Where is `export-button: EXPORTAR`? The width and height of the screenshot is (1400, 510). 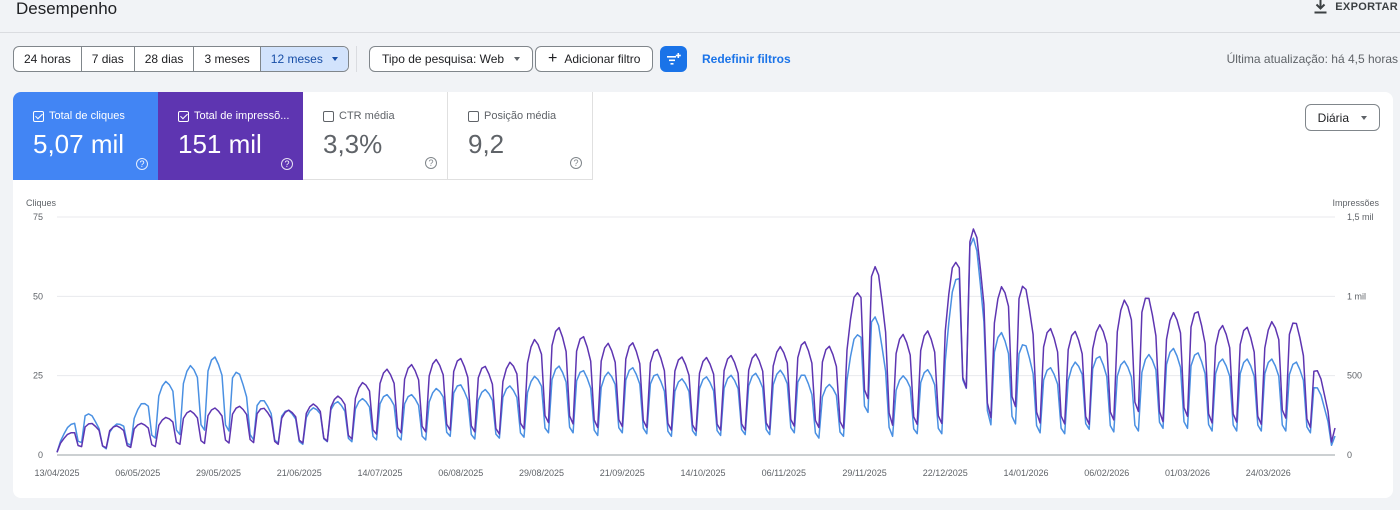 export-button: EXPORTAR is located at coordinates (1356, 7).